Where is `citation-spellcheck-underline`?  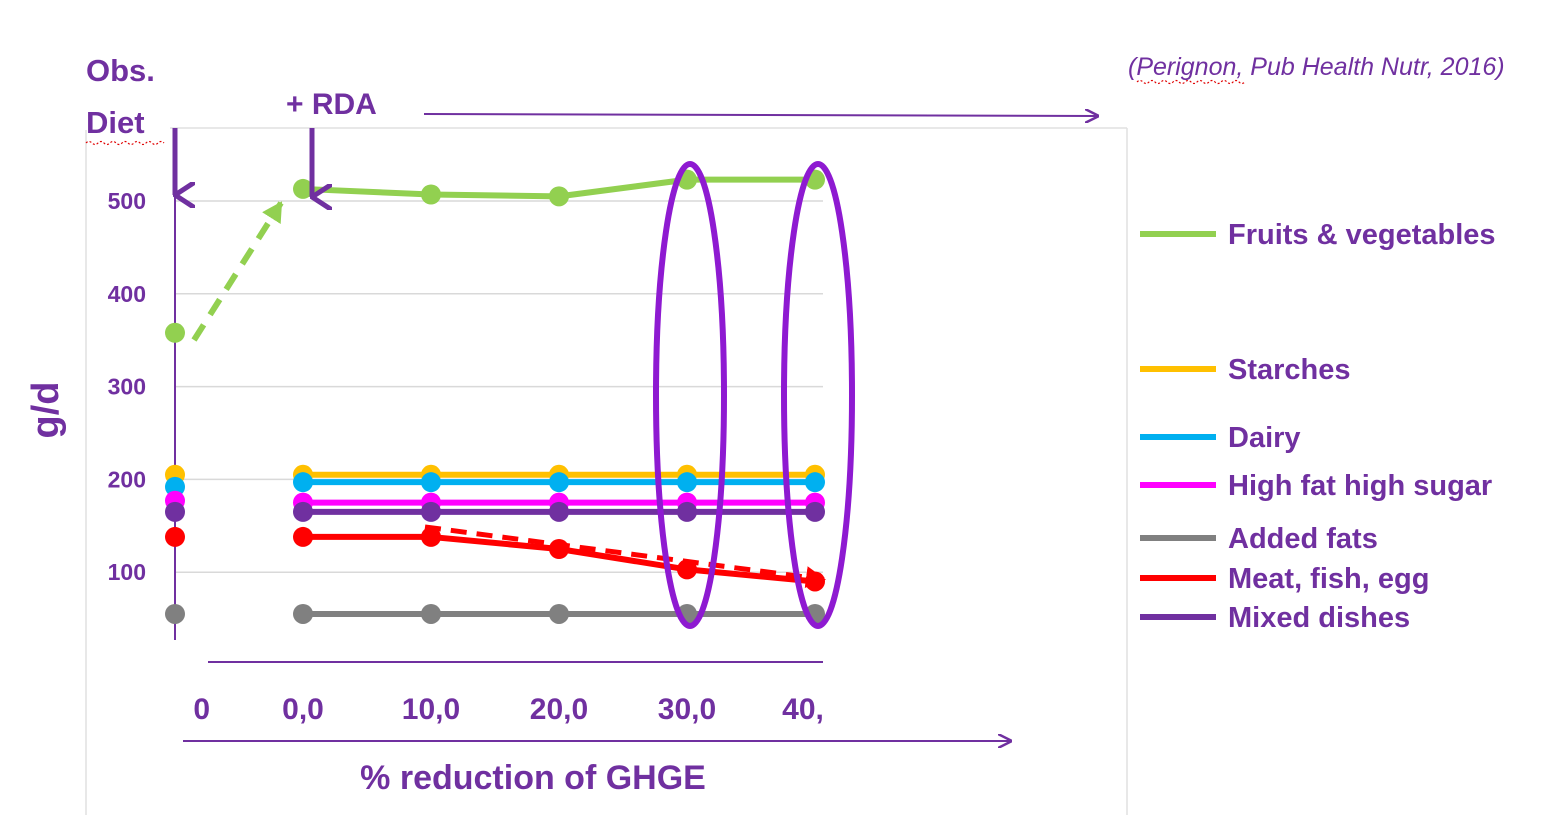 citation-spellcheck-underline is located at coordinates (1191, 82).